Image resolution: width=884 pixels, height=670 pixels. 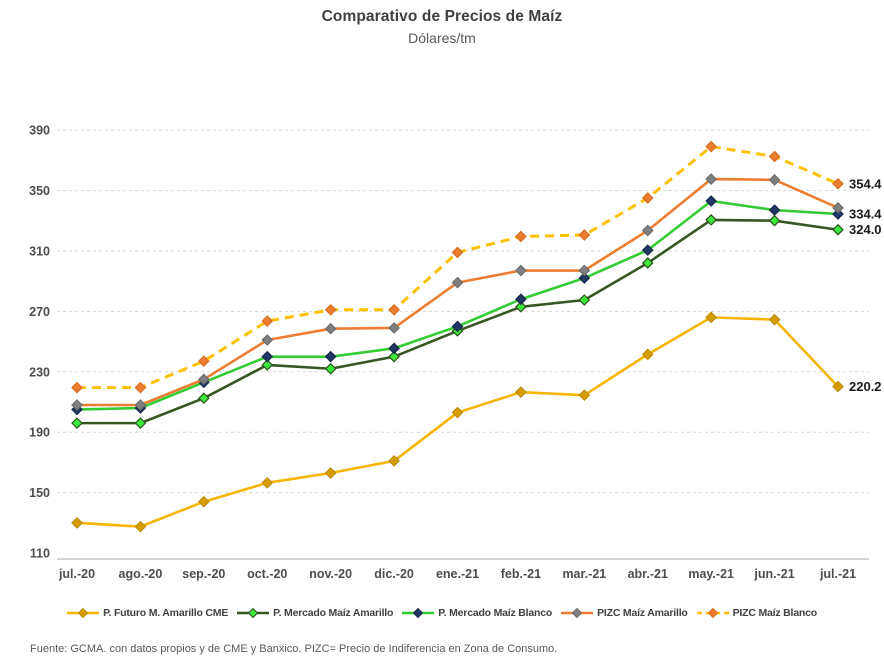 I want to click on x-tick-label: sep.-20, so click(x=203, y=574).